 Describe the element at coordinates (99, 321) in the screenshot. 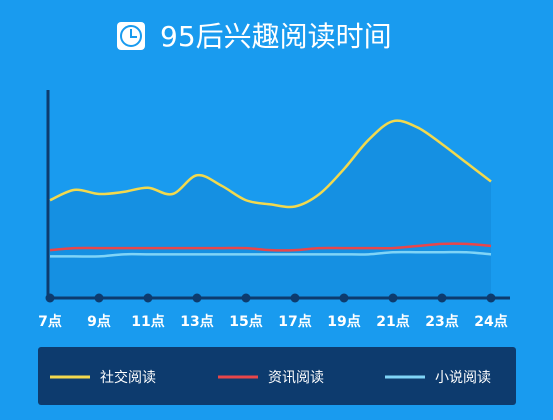

I see `x-tick-label: 9点` at that location.